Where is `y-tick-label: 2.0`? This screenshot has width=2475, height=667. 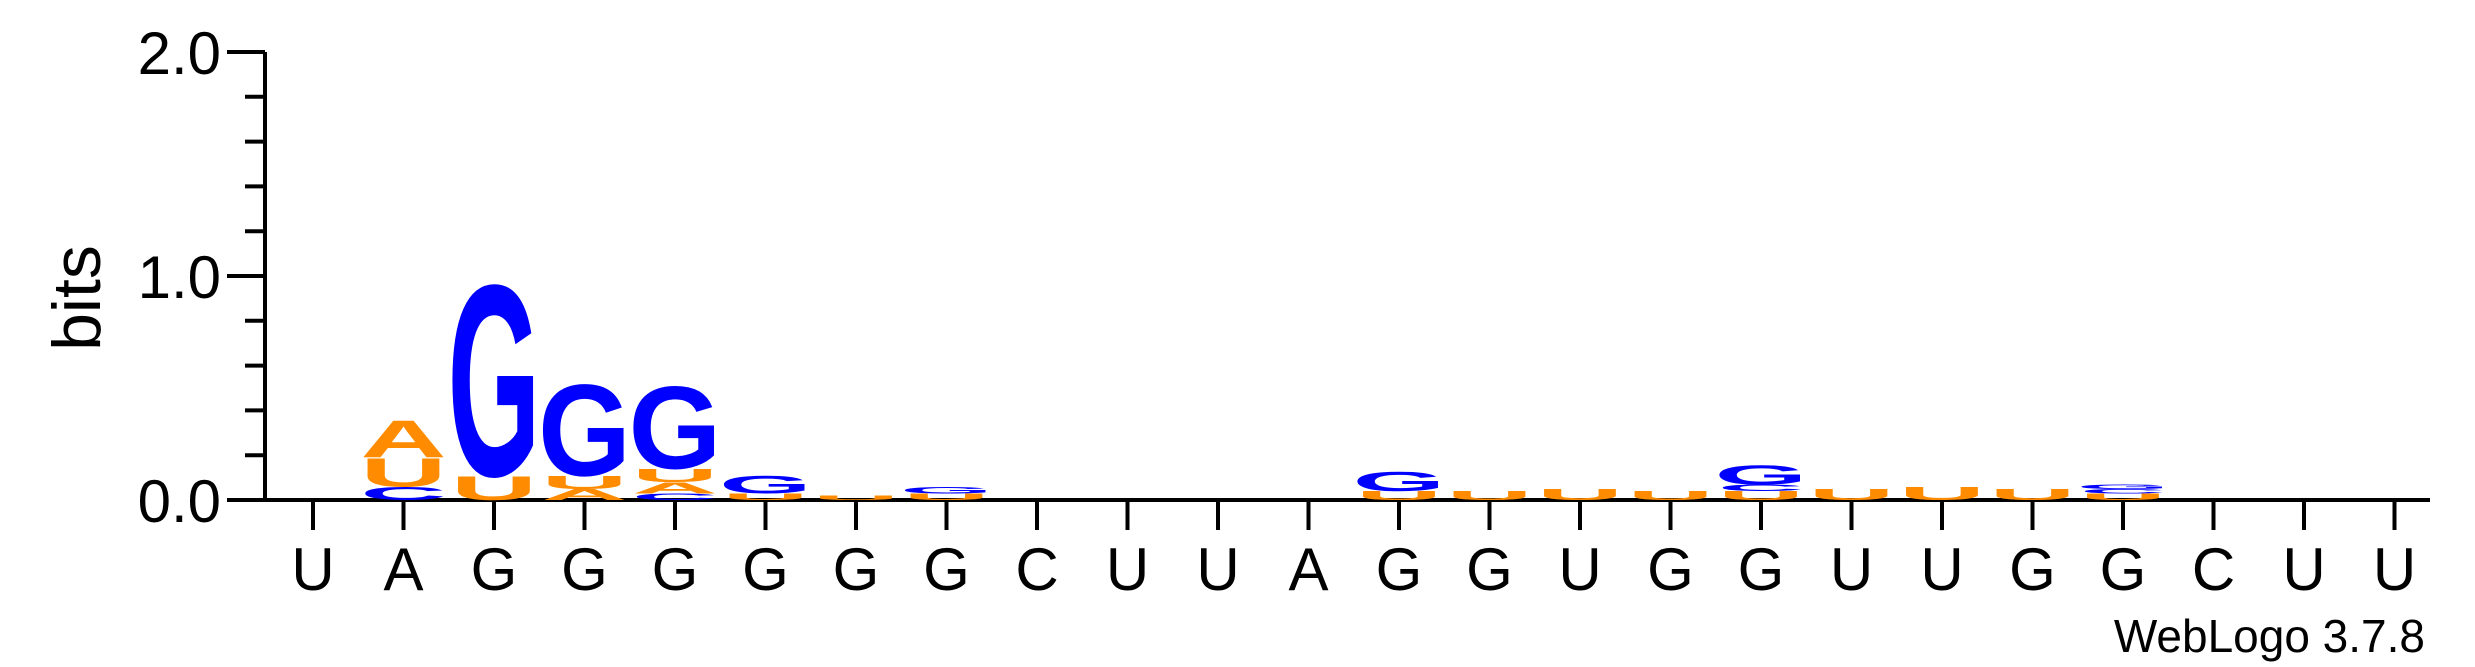 y-tick-label: 2.0 is located at coordinates (179, 53).